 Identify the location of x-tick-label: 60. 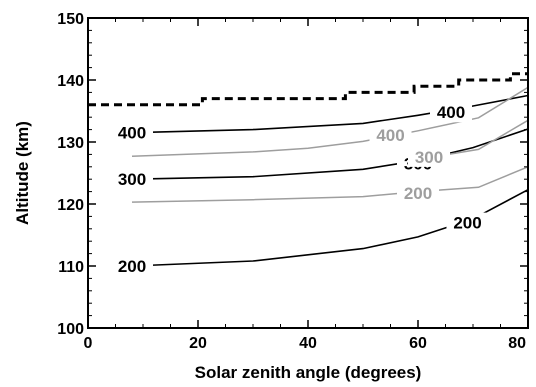
(418, 343).